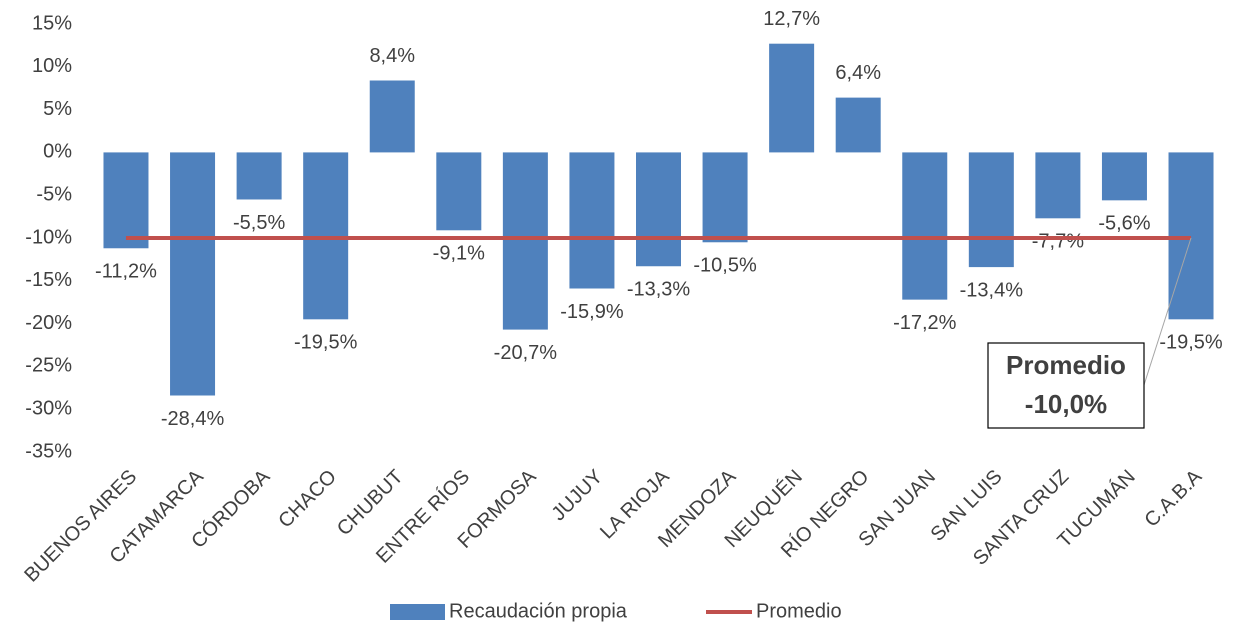  What do you see at coordinates (57, 152) in the screenshot?
I see `y-tick-label: 0%` at bounding box center [57, 152].